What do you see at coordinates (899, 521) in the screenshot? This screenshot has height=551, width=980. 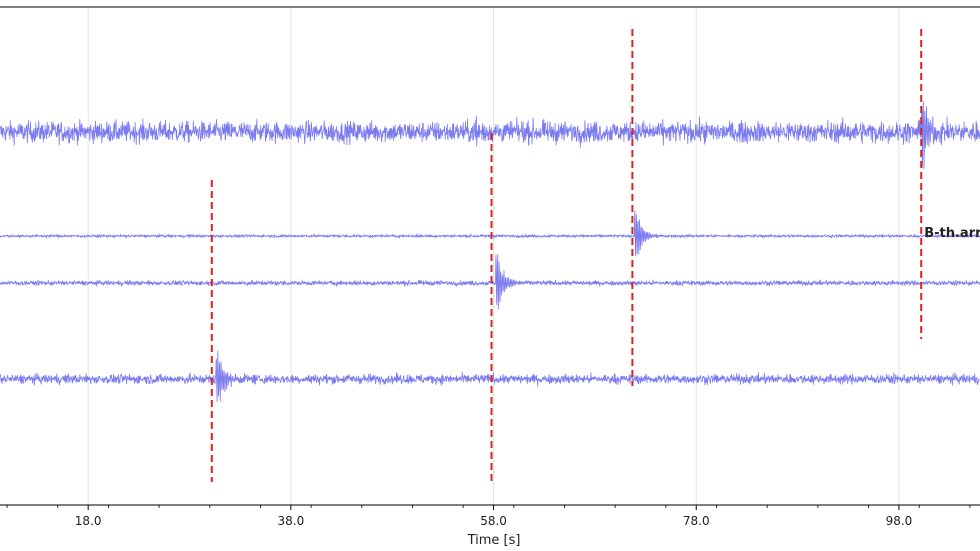 I see `x-tick-label-4: 98.0` at bounding box center [899, 521].